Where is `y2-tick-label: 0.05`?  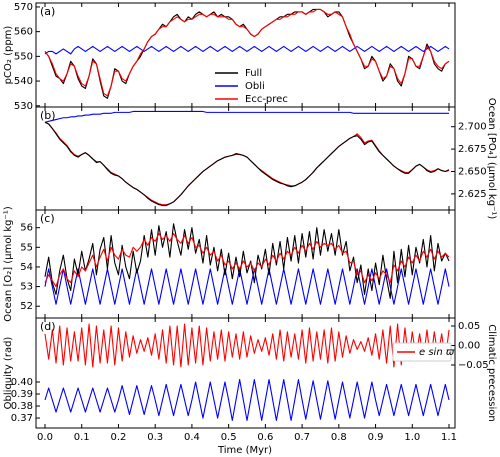
y2-tick-label: 0.05 is located at coordinates (469, 326).